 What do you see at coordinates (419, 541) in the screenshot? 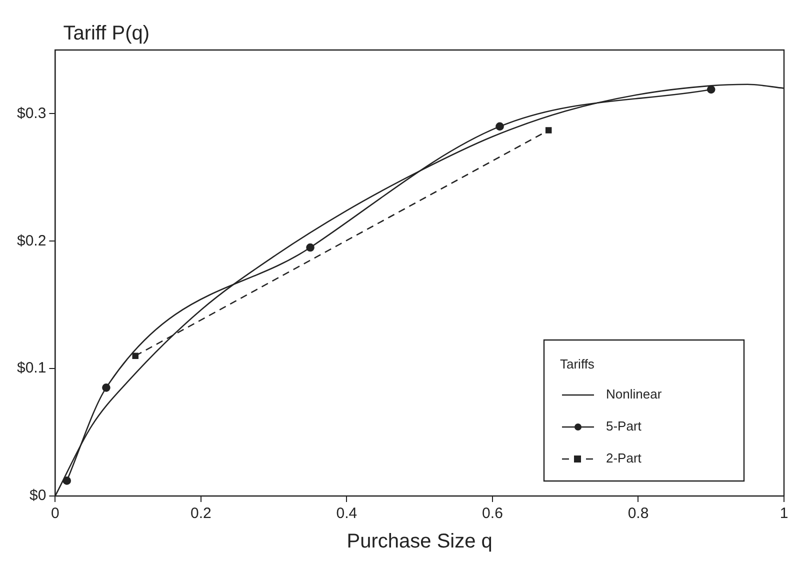
I see `x-axis-title: Purchase Size q` at bounding box center [419, 541].